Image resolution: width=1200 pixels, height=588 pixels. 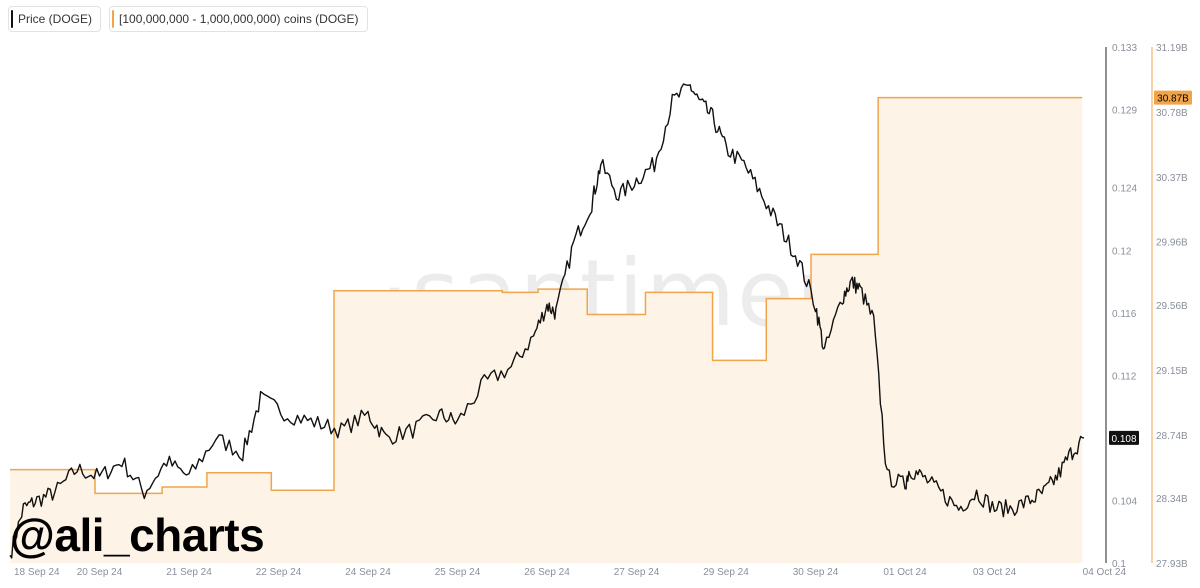 I want to click on supply-tick-label: 30.37B, so click(x=1172, y=178).